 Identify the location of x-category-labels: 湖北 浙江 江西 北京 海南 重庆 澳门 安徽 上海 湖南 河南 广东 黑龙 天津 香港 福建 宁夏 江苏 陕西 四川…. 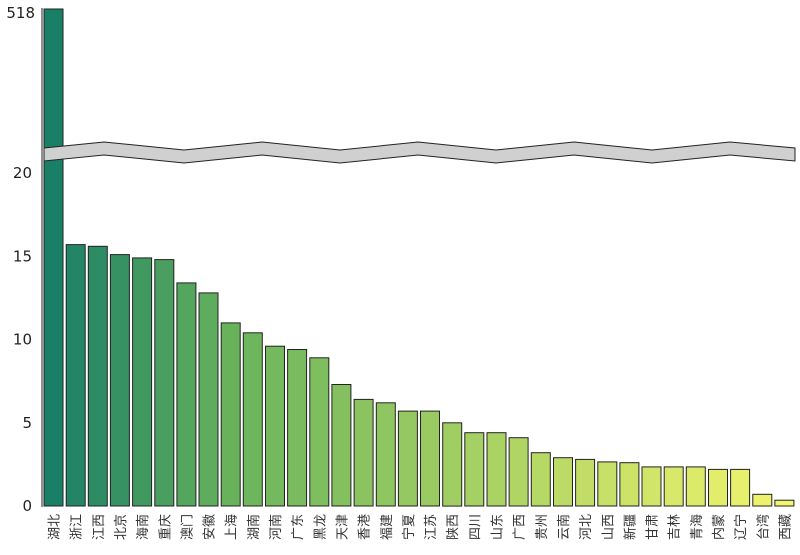
(421, 527).